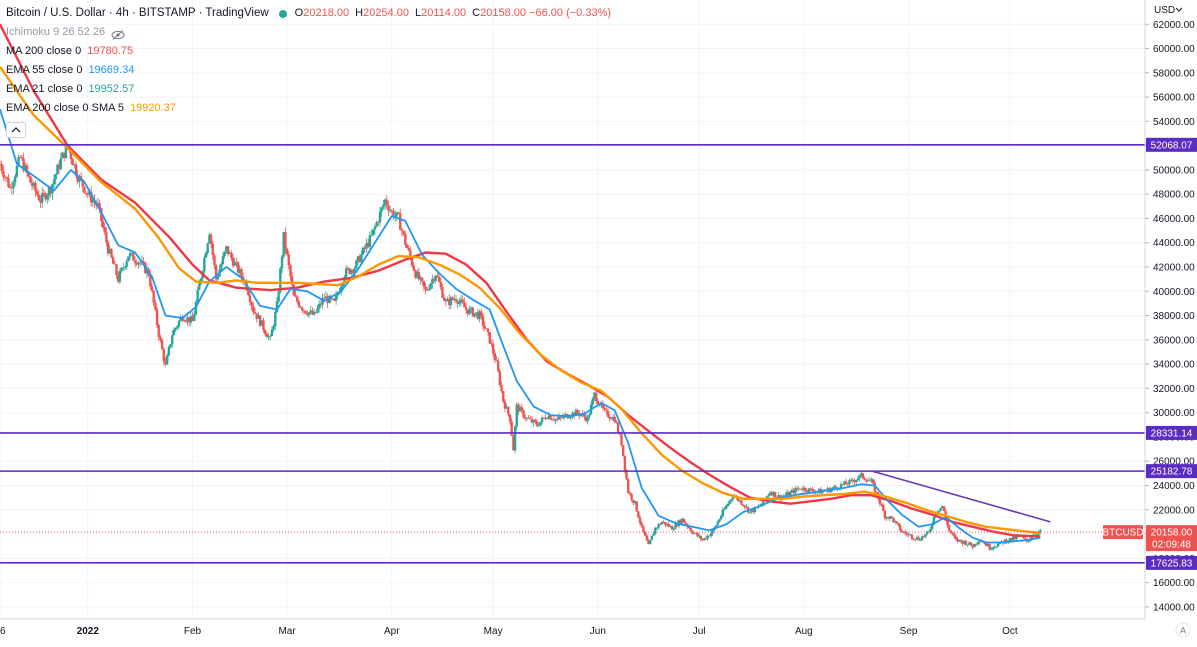 The height and width of the screenshot is (647, 1197). What do you see at coordinates (56, 32) in the screenshot?
I see `indicator-name: Ichimoku 9 26 52 26` at bounding box center [56, 32].